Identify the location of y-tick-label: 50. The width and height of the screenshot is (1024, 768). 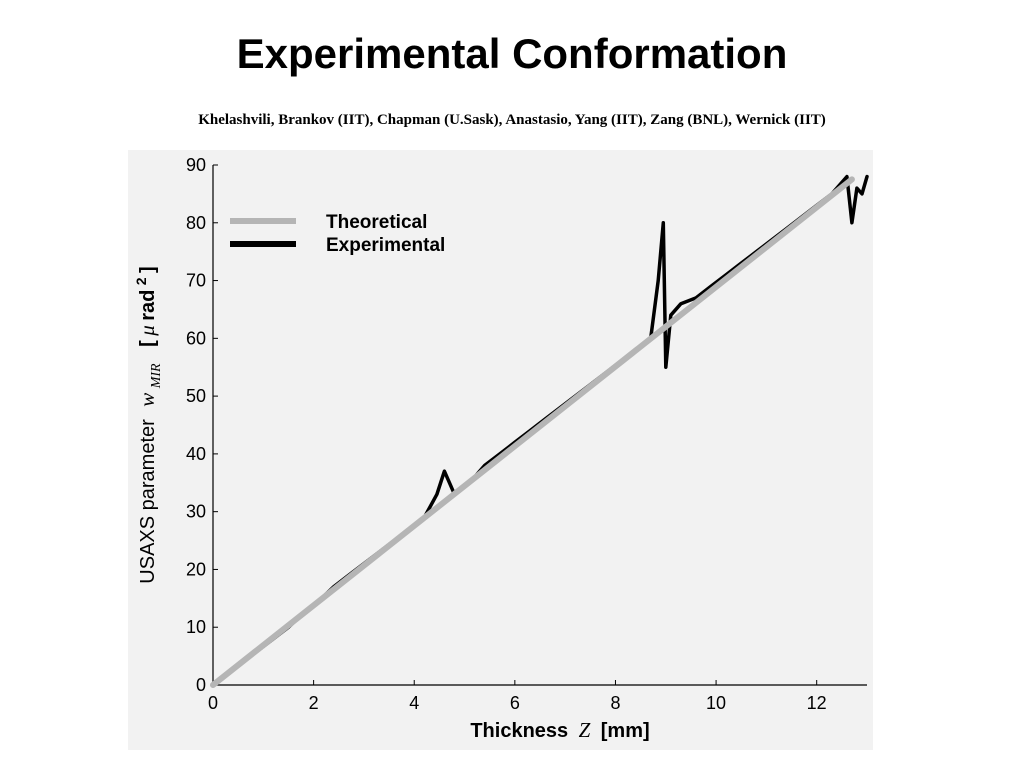
(196, 396).